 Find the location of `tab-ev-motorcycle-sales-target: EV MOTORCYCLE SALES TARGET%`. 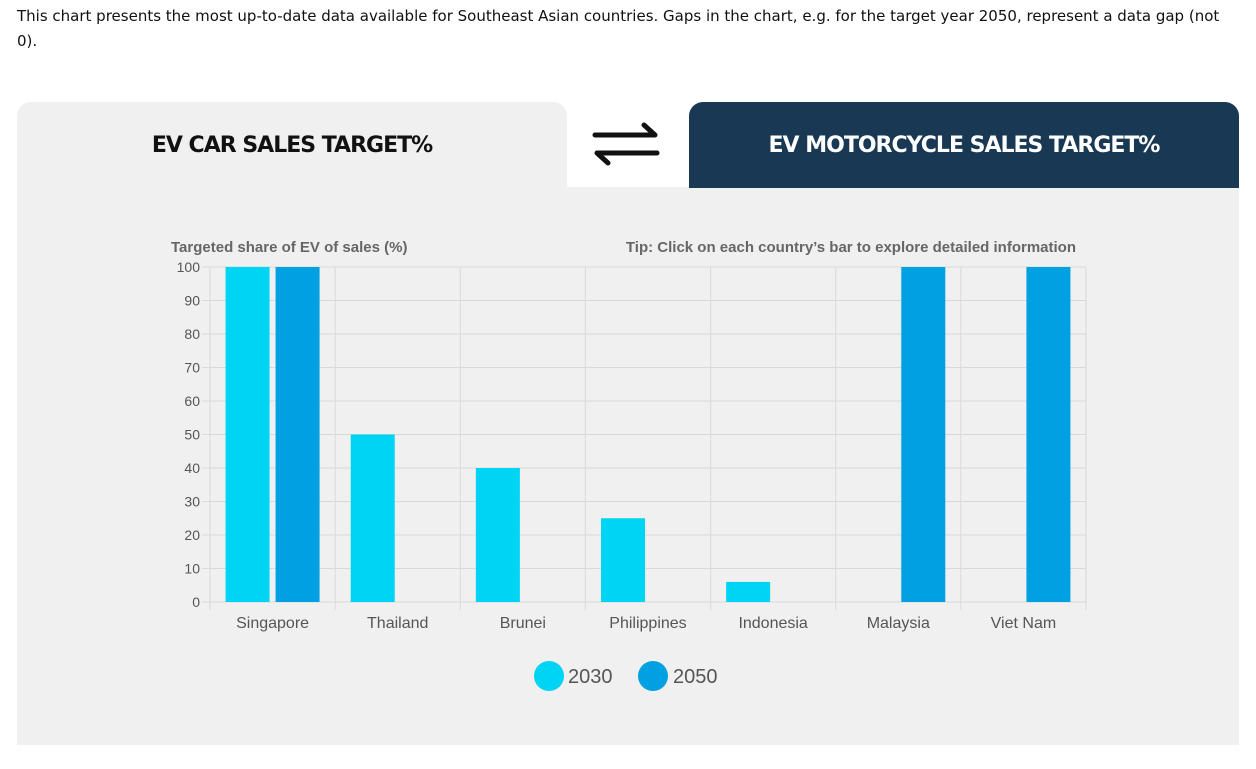

tab-ev-motorcycle-sales-target: EV MOTORCYCLE SALES TARGET% is located at coordinates (964, 145).